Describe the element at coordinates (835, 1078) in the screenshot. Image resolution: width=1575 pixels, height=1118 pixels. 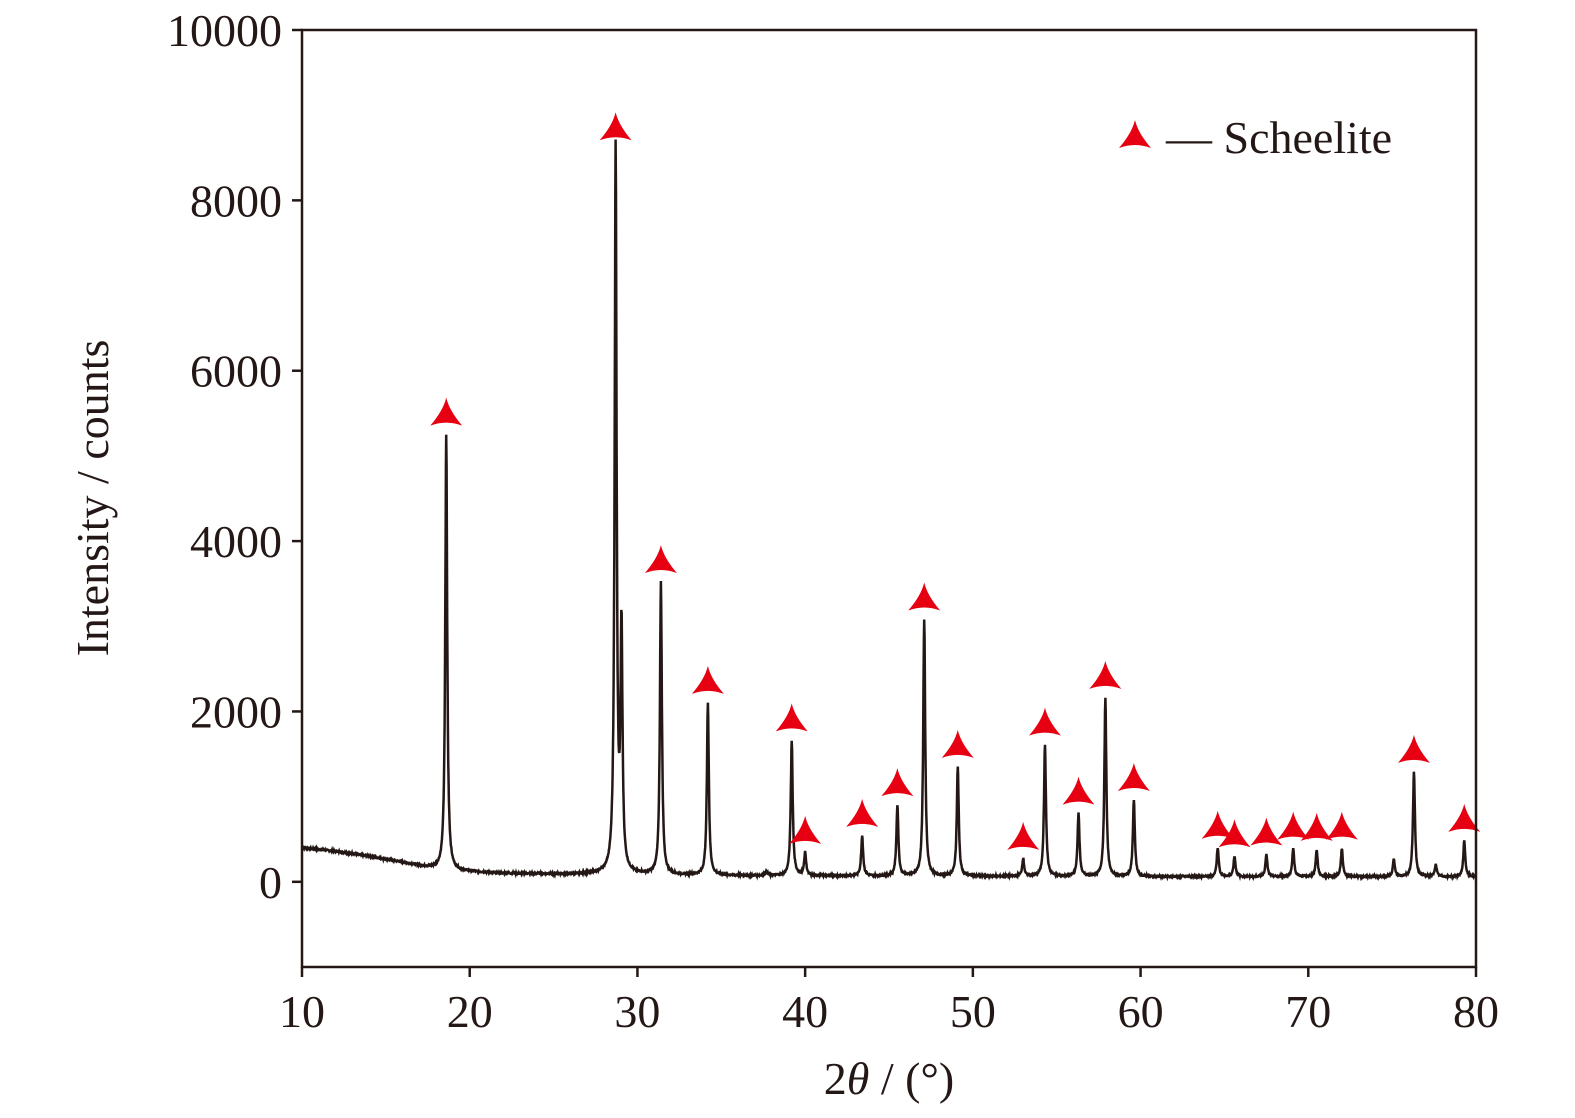
I see `x-label-prefix: 2` at that location.